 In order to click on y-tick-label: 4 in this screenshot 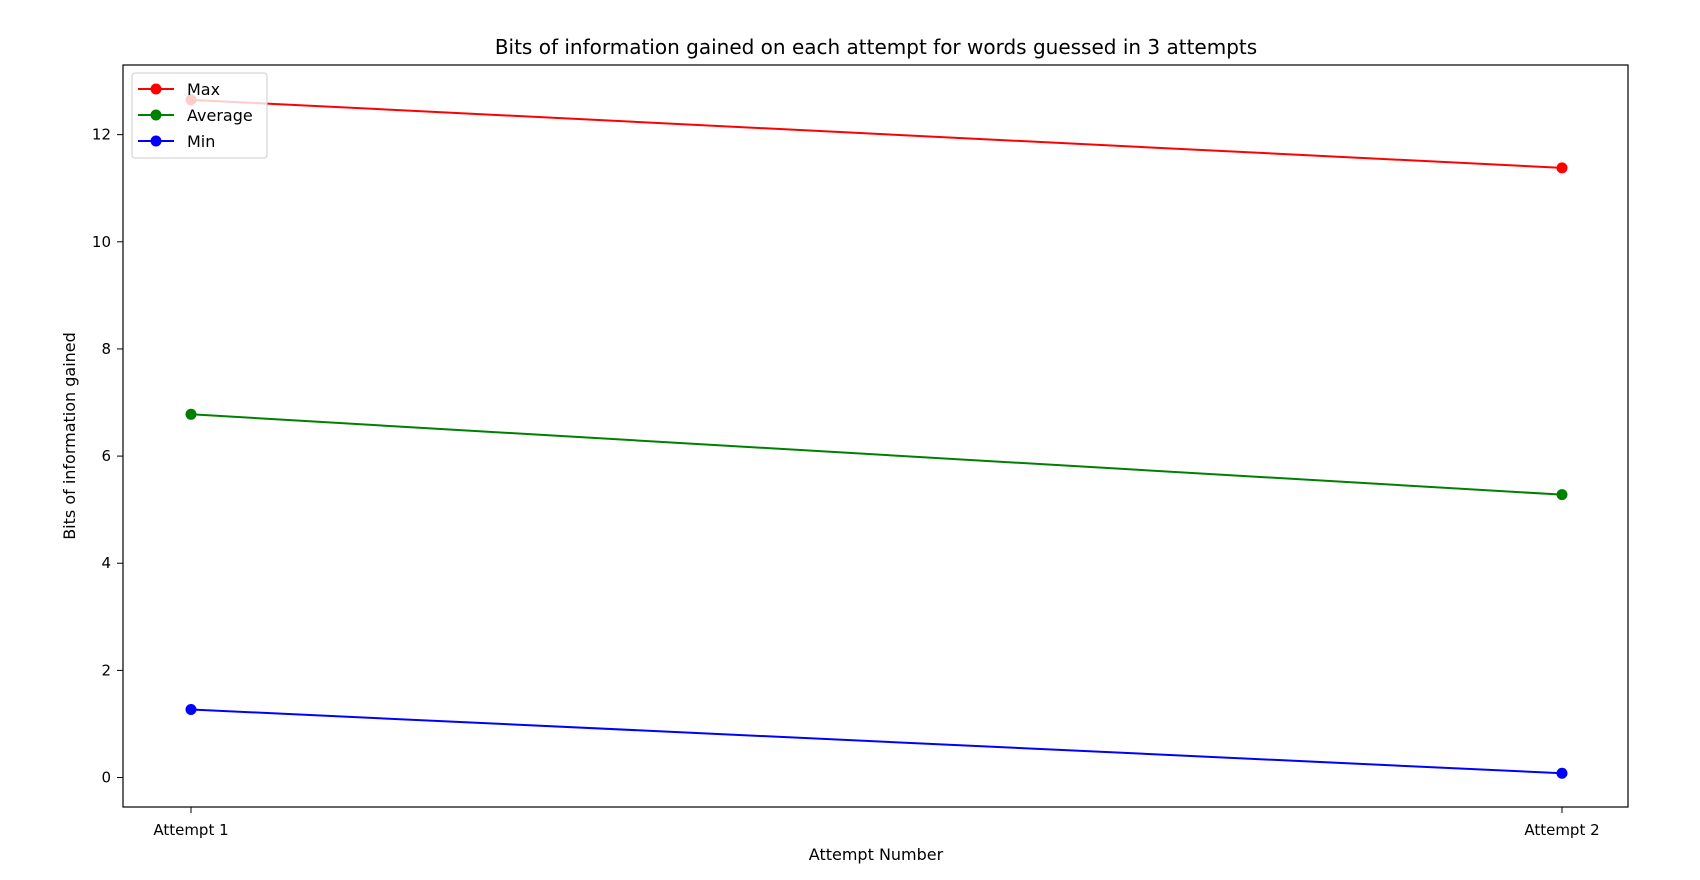, I will do `click(106, 563)`.